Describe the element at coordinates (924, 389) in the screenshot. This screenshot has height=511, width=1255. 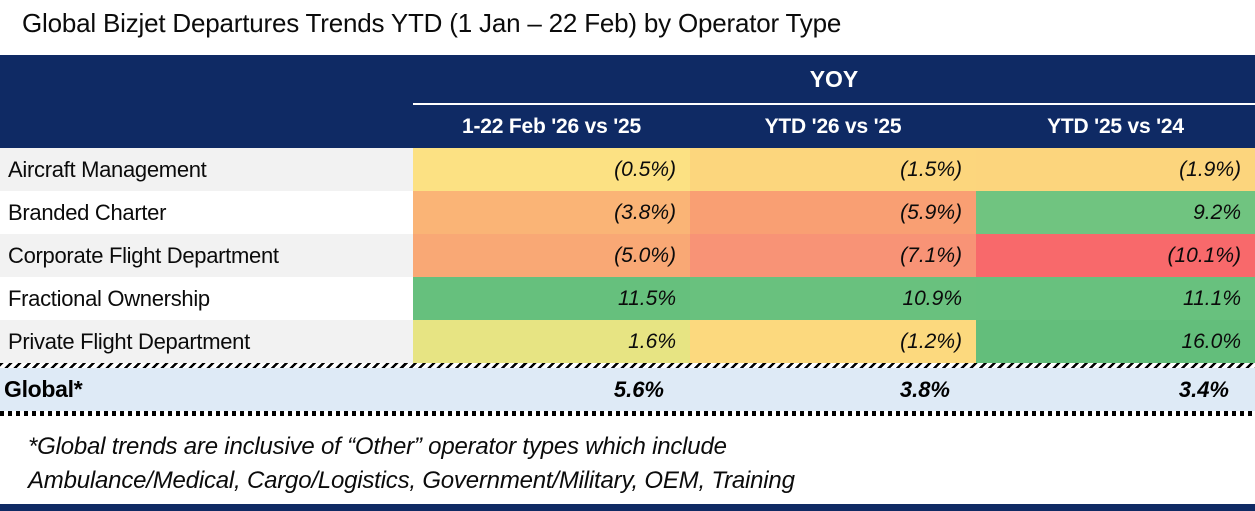
I see `global-value-cell: 3.8%` at that location.